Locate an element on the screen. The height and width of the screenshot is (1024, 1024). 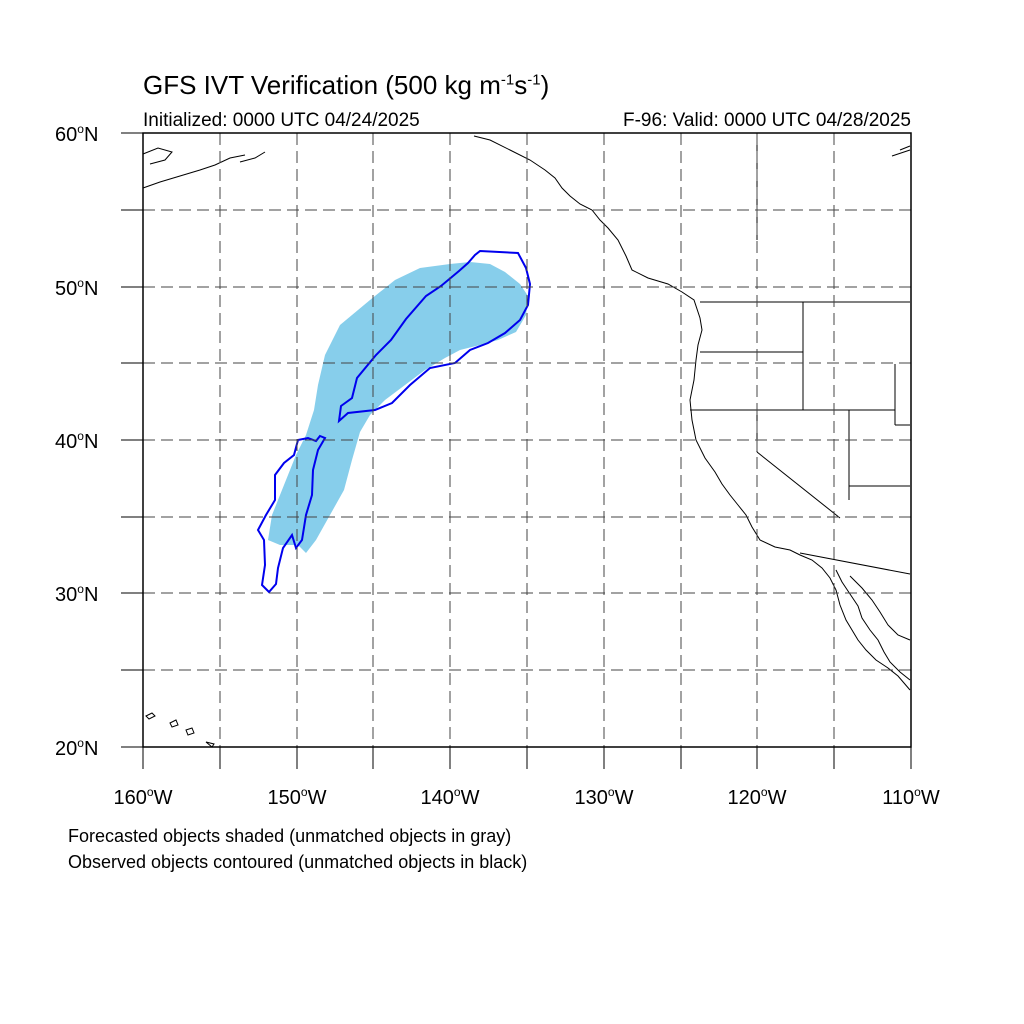
coastline-alaska is located at coordinates (526, 167).